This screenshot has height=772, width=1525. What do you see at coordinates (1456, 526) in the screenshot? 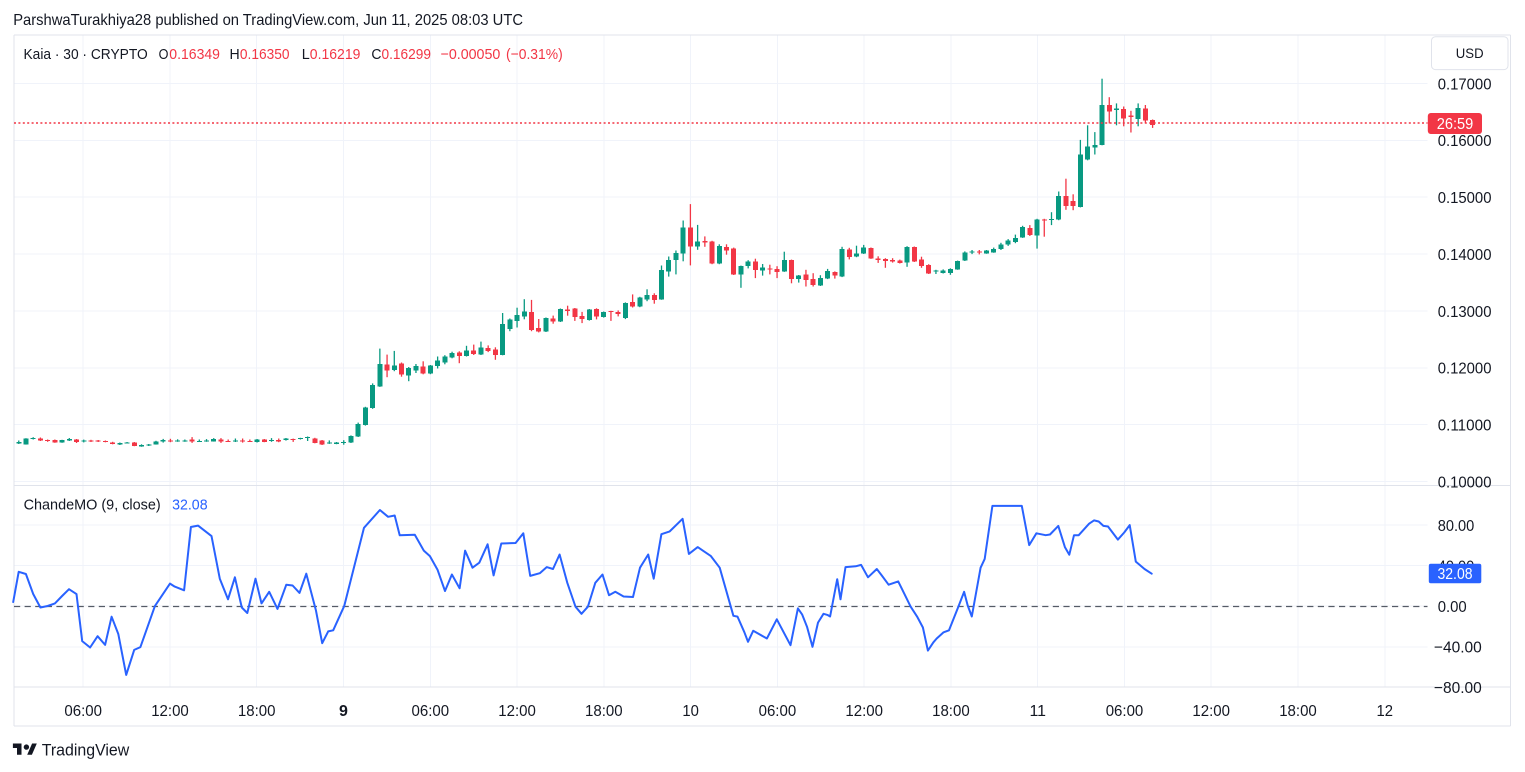
I see `svg-text: 80.00` at bounding box center [1456, 526].